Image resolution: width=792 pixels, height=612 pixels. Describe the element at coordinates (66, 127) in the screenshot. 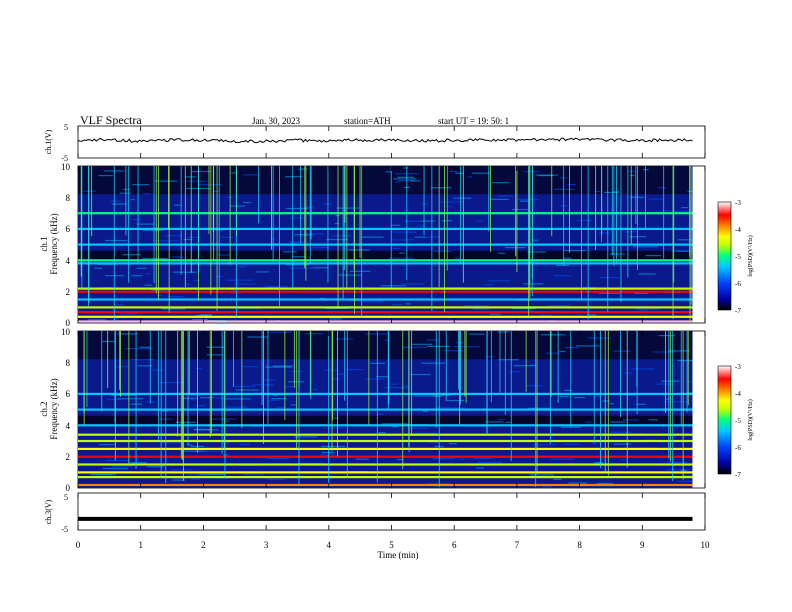

I see `ch1-ytick-top: 5` at that location.